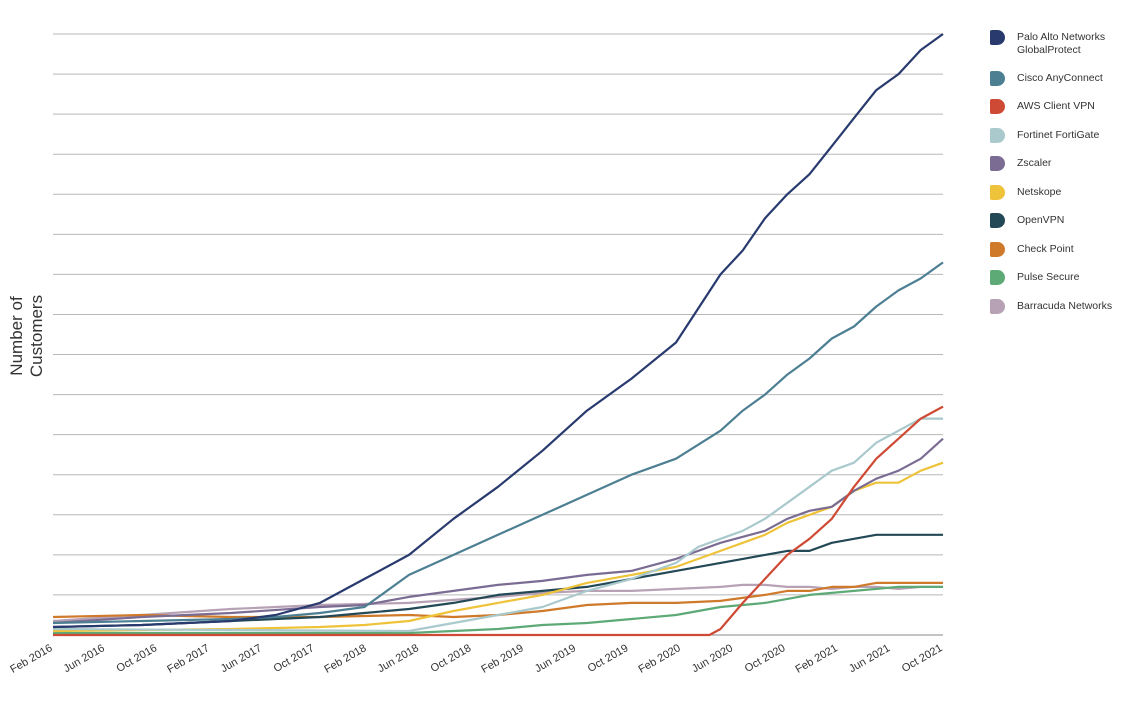  Describe the element at coordinates (1058, 135) in the screenshot. I see `legend-label: Fortinet FortiGate` at that location.